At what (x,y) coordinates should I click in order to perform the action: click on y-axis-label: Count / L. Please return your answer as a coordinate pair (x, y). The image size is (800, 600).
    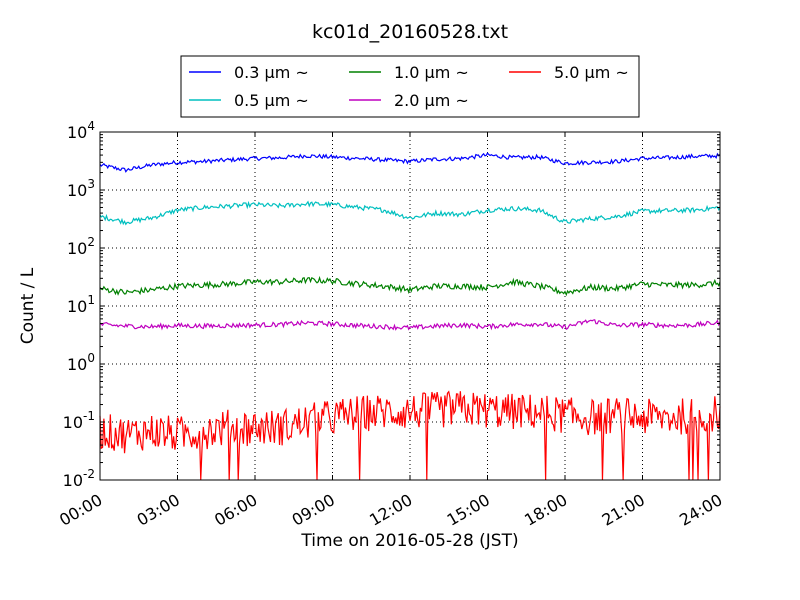
    Looking at the image, I should click on (28, 305).